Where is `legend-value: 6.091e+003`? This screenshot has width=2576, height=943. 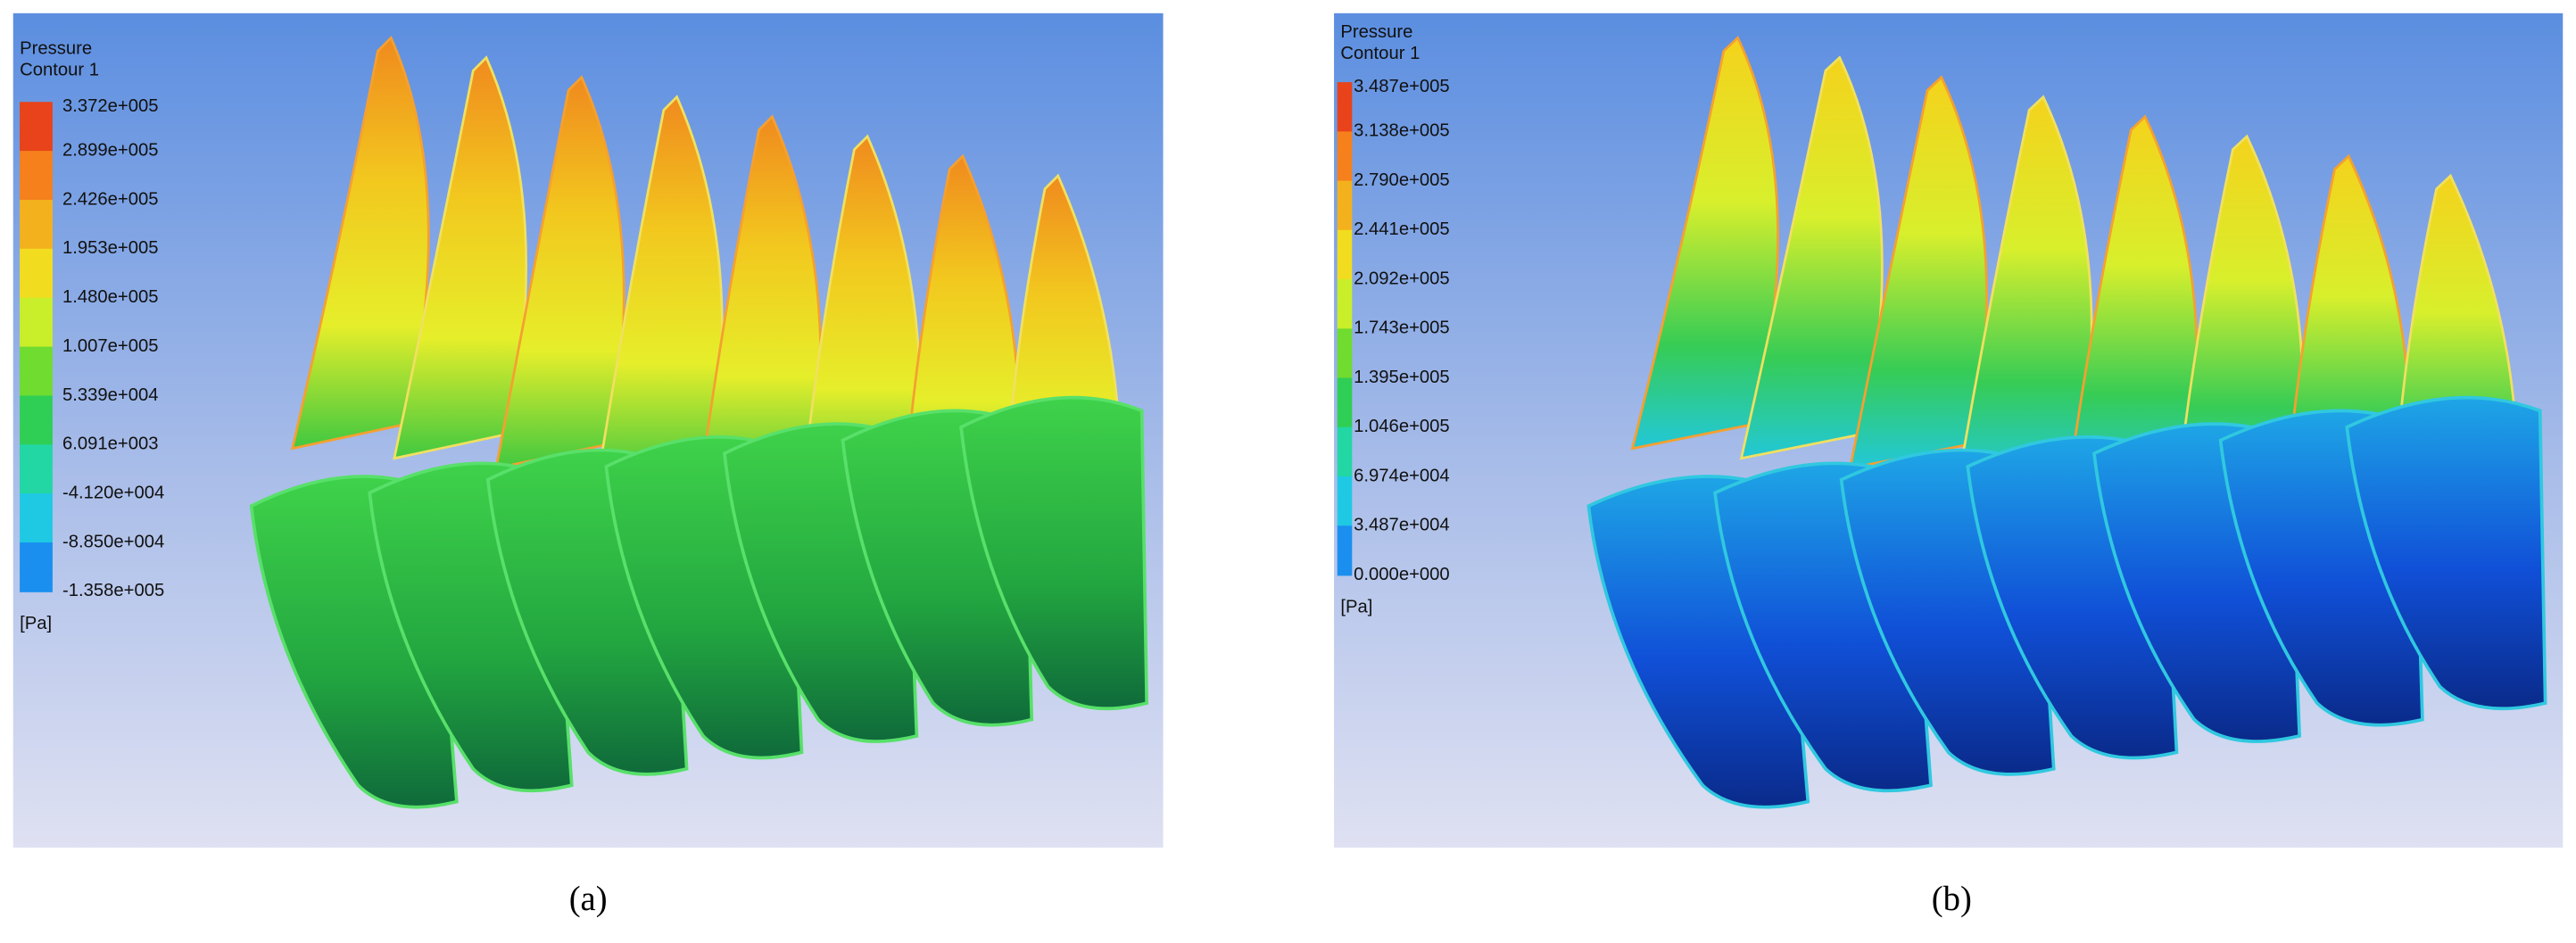 legend-value: 6.091e+003 is located at coordinates (110, 444).